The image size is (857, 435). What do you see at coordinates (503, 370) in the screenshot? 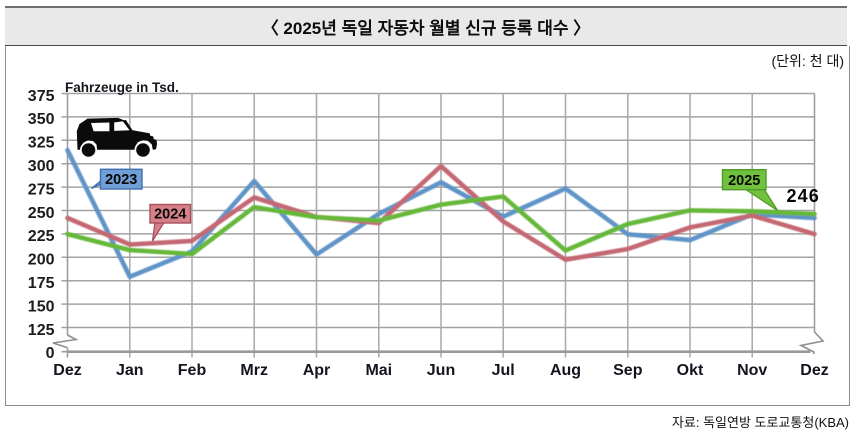
I see `svg-text: Jul` at bounding box center [503, 370].